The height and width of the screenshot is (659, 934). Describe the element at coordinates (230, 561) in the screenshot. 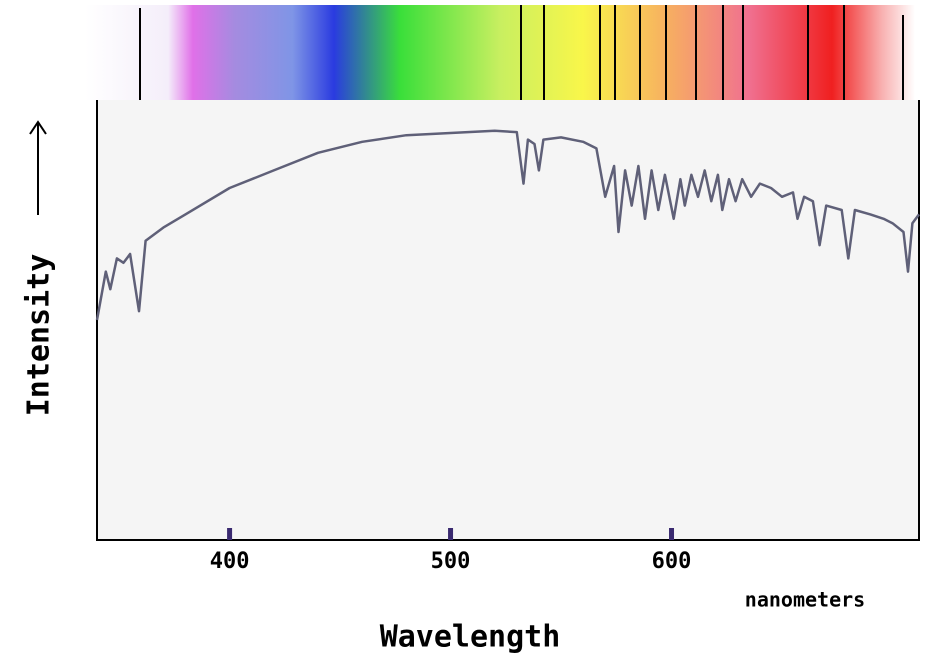

I see `x-tick-label: 400` at that location.